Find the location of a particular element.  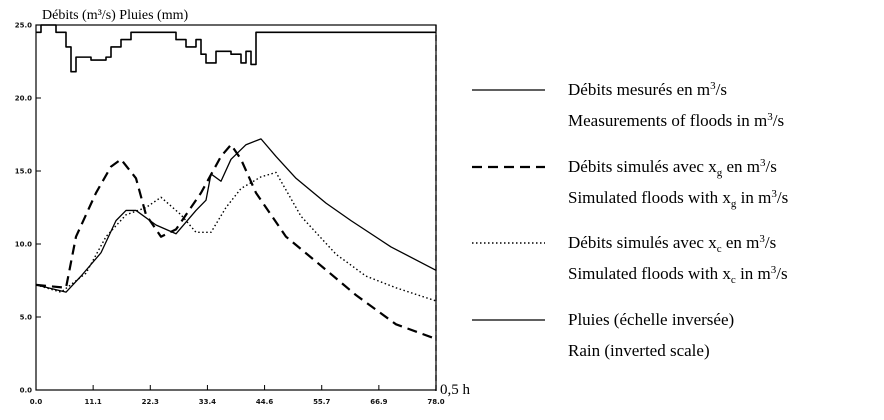

x-tick-label: 11.1 is located at coordinates (93, 402).